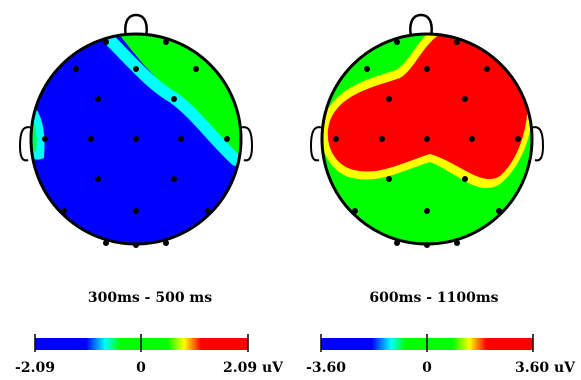  Describe the element at coordinates (149, 355) in the screenshot. I see `color-scale-left: -2.09 0 2.09 uV` at that location.